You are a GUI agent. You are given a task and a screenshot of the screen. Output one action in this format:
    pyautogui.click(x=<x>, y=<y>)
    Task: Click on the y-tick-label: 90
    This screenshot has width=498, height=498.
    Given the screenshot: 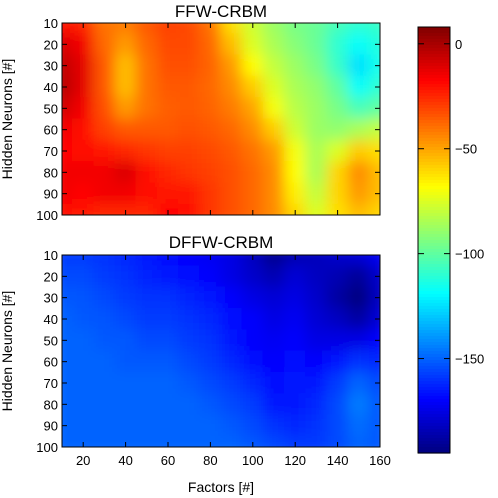 What is the action you would take?
    pyautogui.click(x=51, y=194)
    